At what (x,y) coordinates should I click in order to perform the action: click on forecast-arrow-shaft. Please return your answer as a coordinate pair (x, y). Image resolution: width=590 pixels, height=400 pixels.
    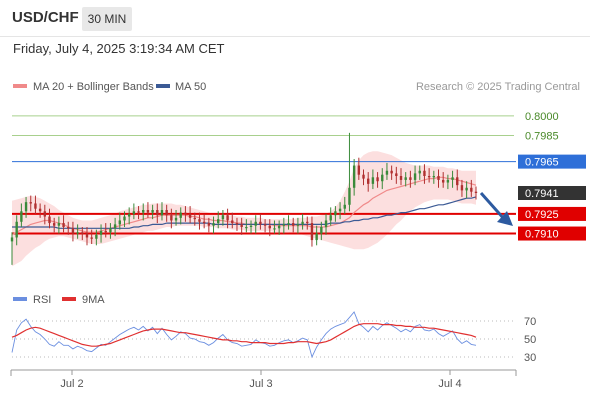
    Looking at the image, I should click on (493, 206).